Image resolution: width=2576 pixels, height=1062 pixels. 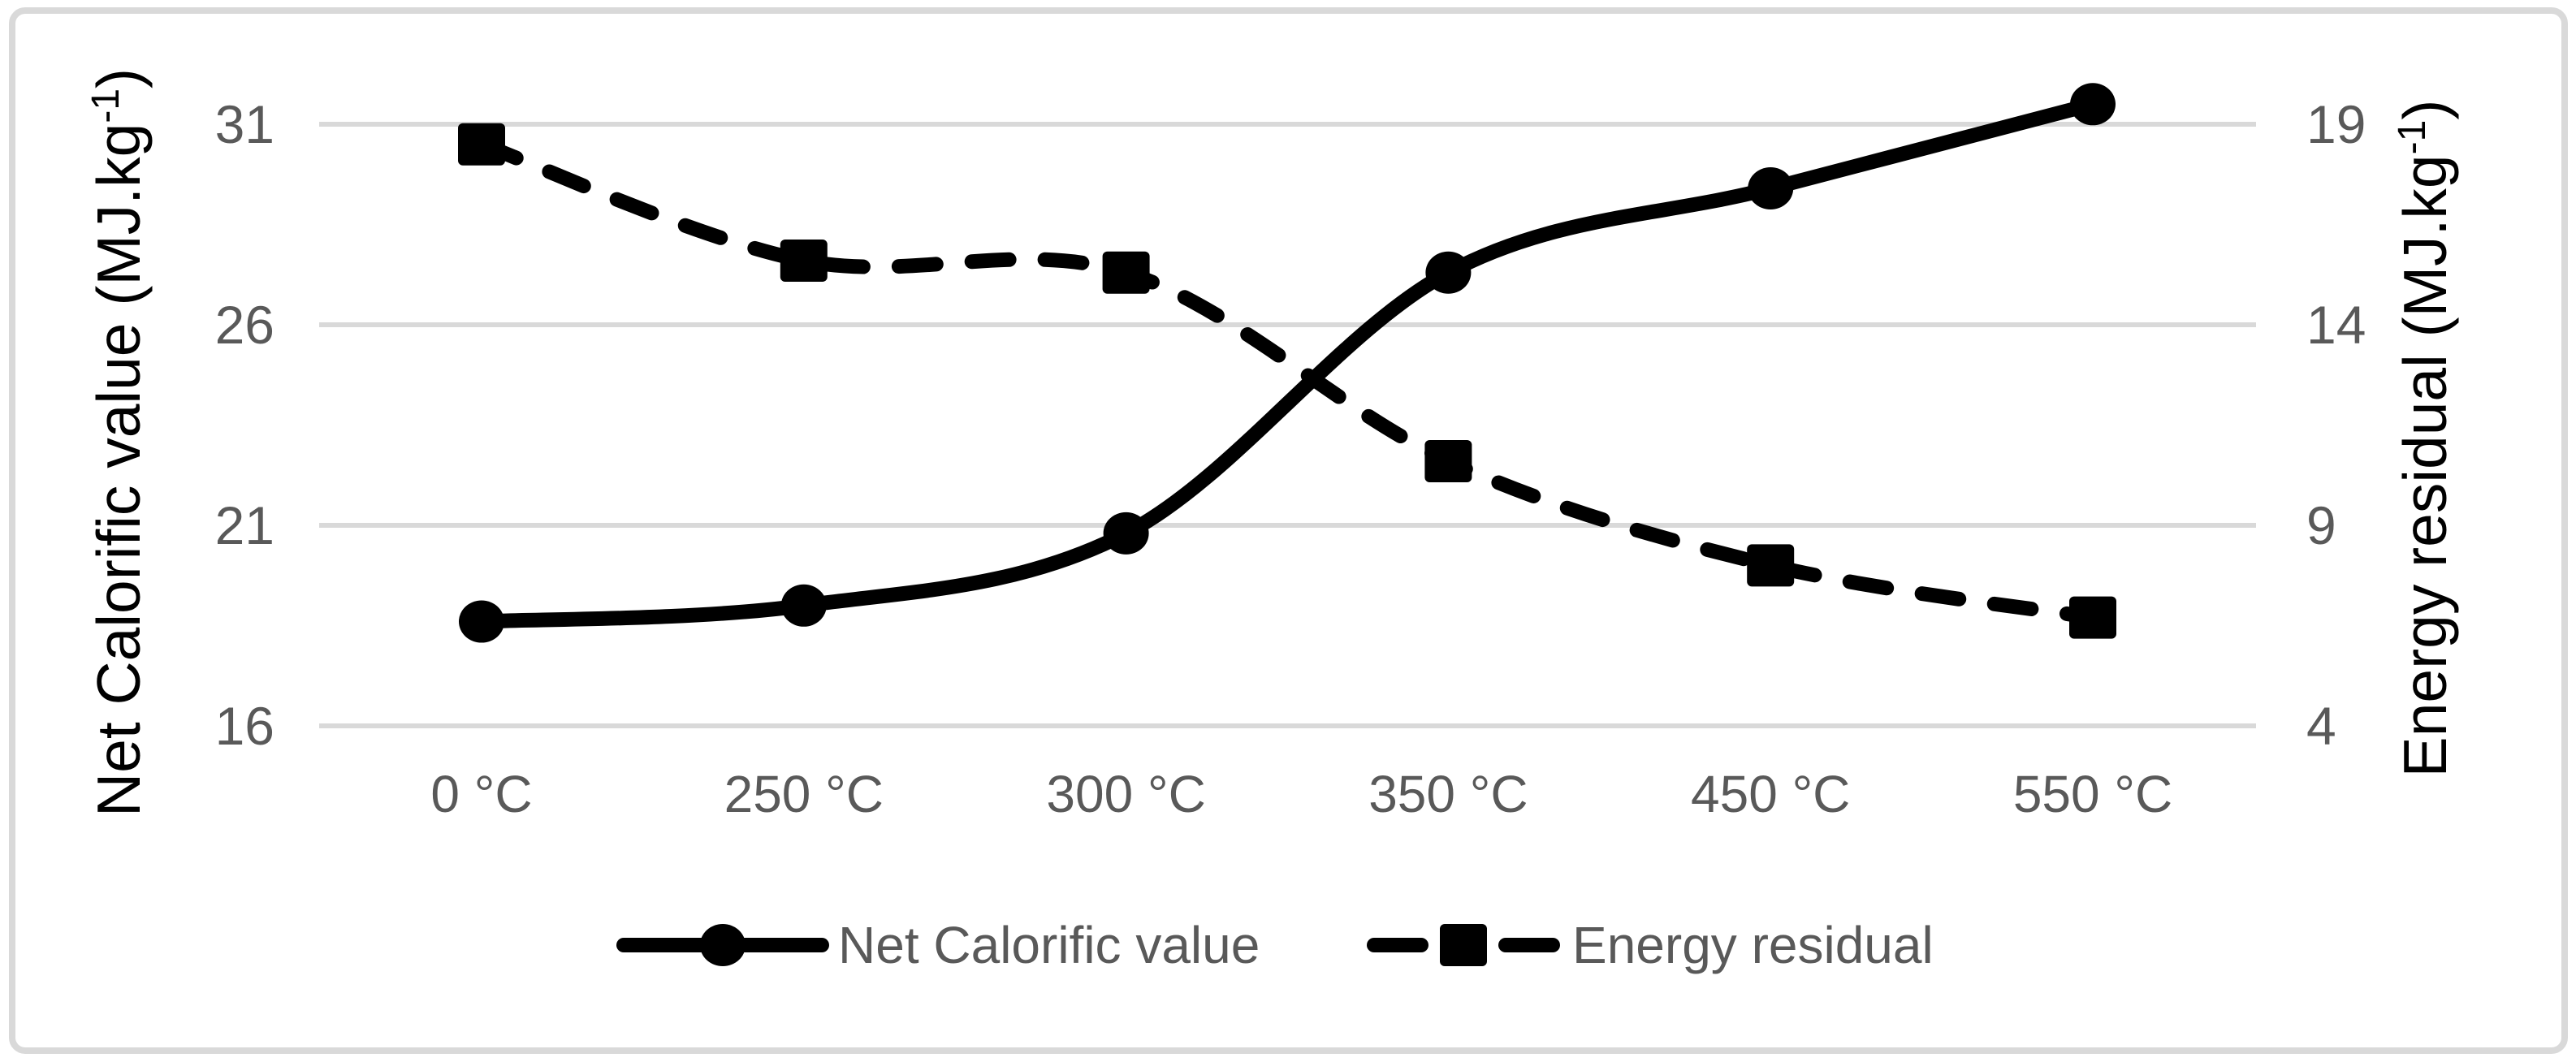 I want to click on y-axis-right-tick-label: 19, so click(x=2336, y=124).